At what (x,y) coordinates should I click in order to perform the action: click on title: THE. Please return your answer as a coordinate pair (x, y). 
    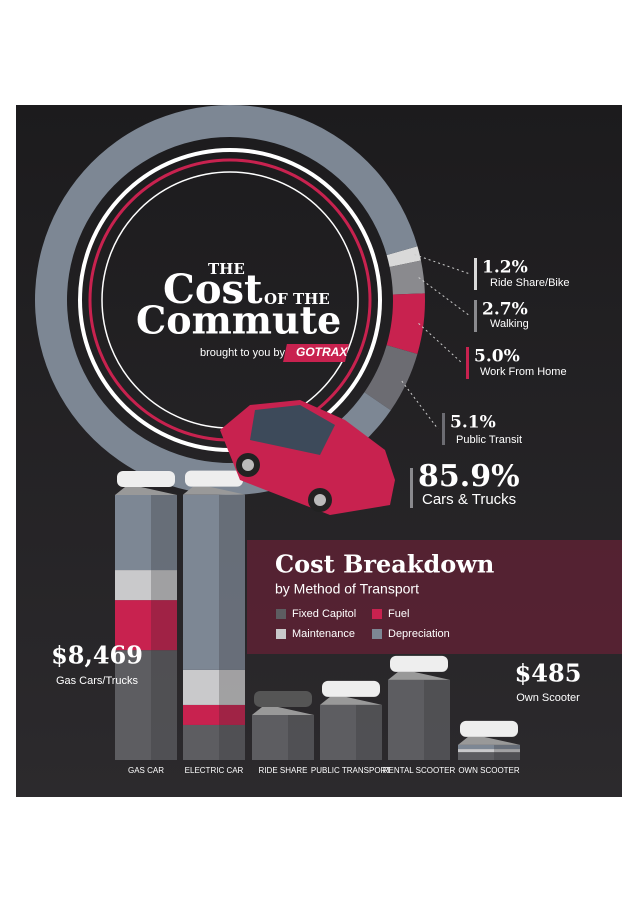
    Looking at the image, I should click on (226, 269).